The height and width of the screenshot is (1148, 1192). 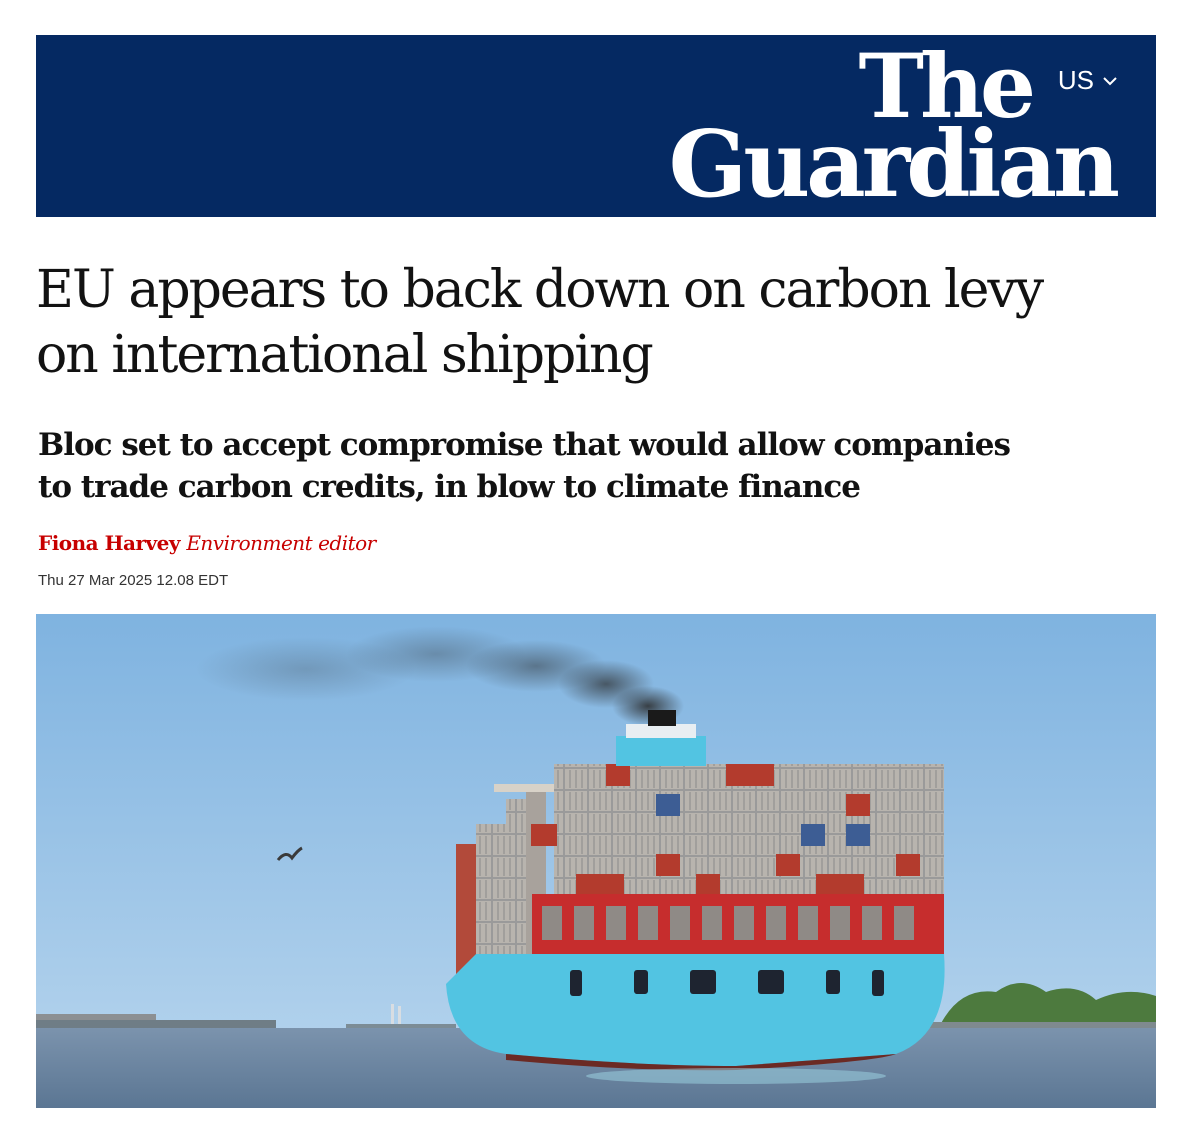 I want to click on edition-selector: US, so click(x=1088, y=80).